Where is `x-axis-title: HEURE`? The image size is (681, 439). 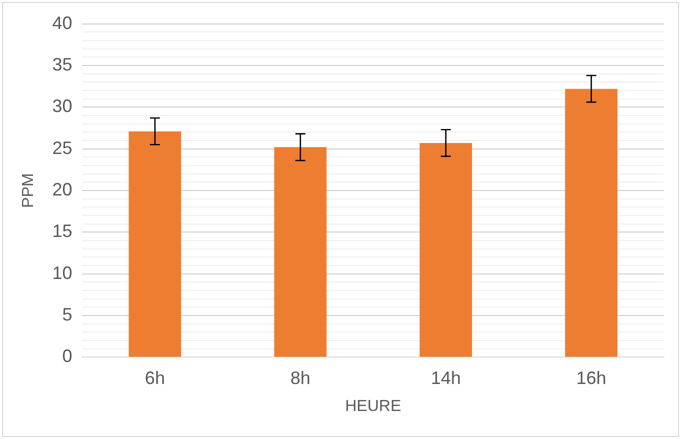
x-axis-title: HEURE is located at coordinates (373, 406).